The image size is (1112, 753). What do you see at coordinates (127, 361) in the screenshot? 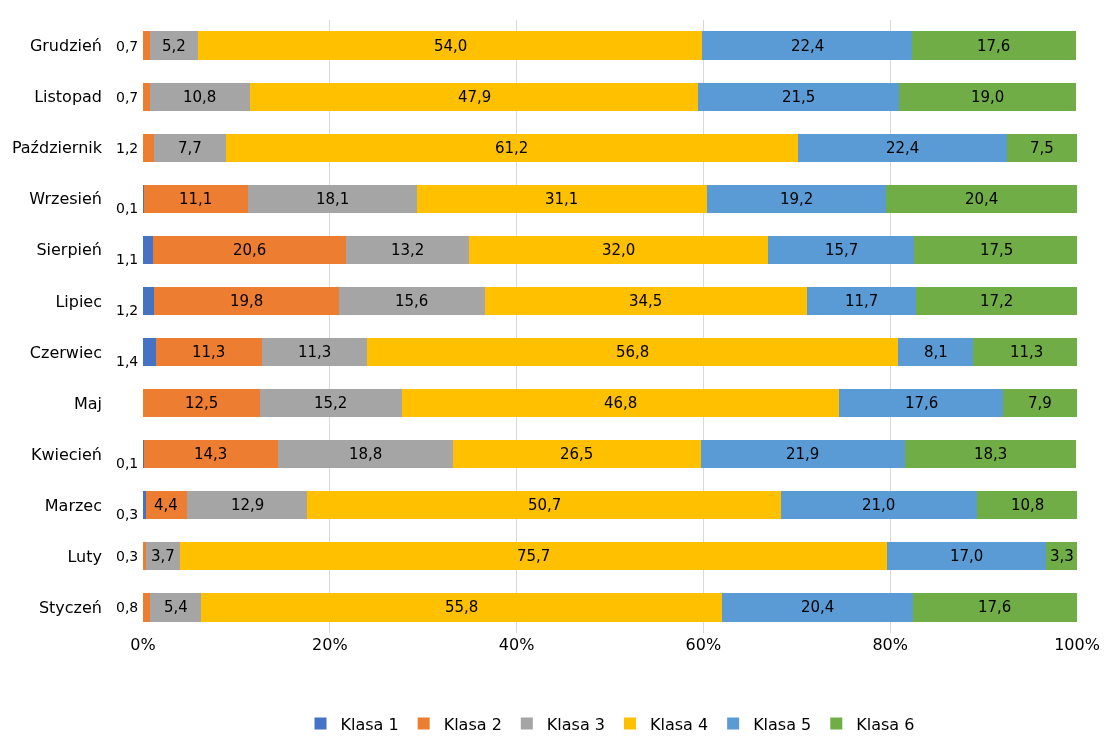
I see `data-label: 1,4` at bounding box center [127, 361].